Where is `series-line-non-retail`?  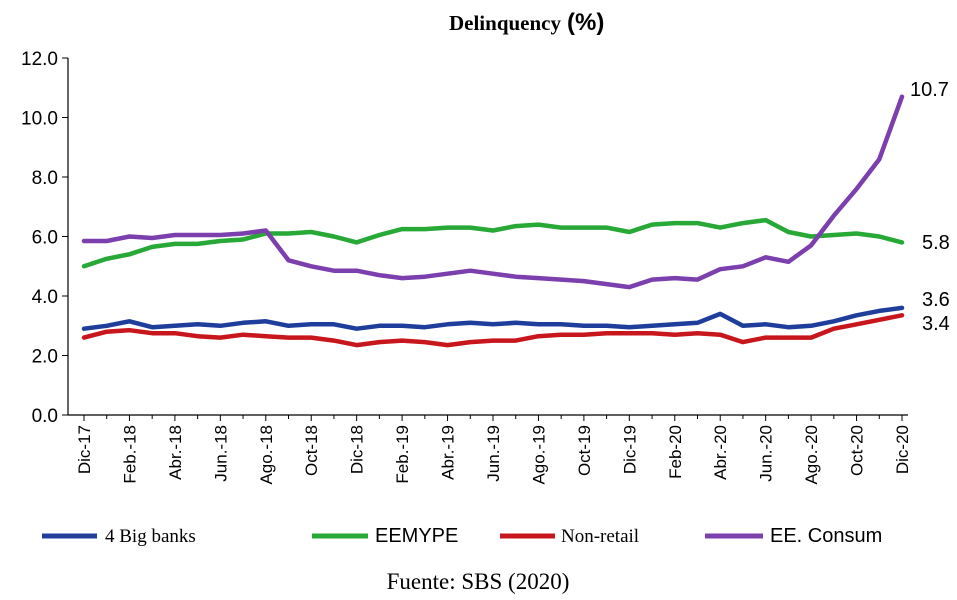 series-line-non-retail is located at coordinates (493, 330).